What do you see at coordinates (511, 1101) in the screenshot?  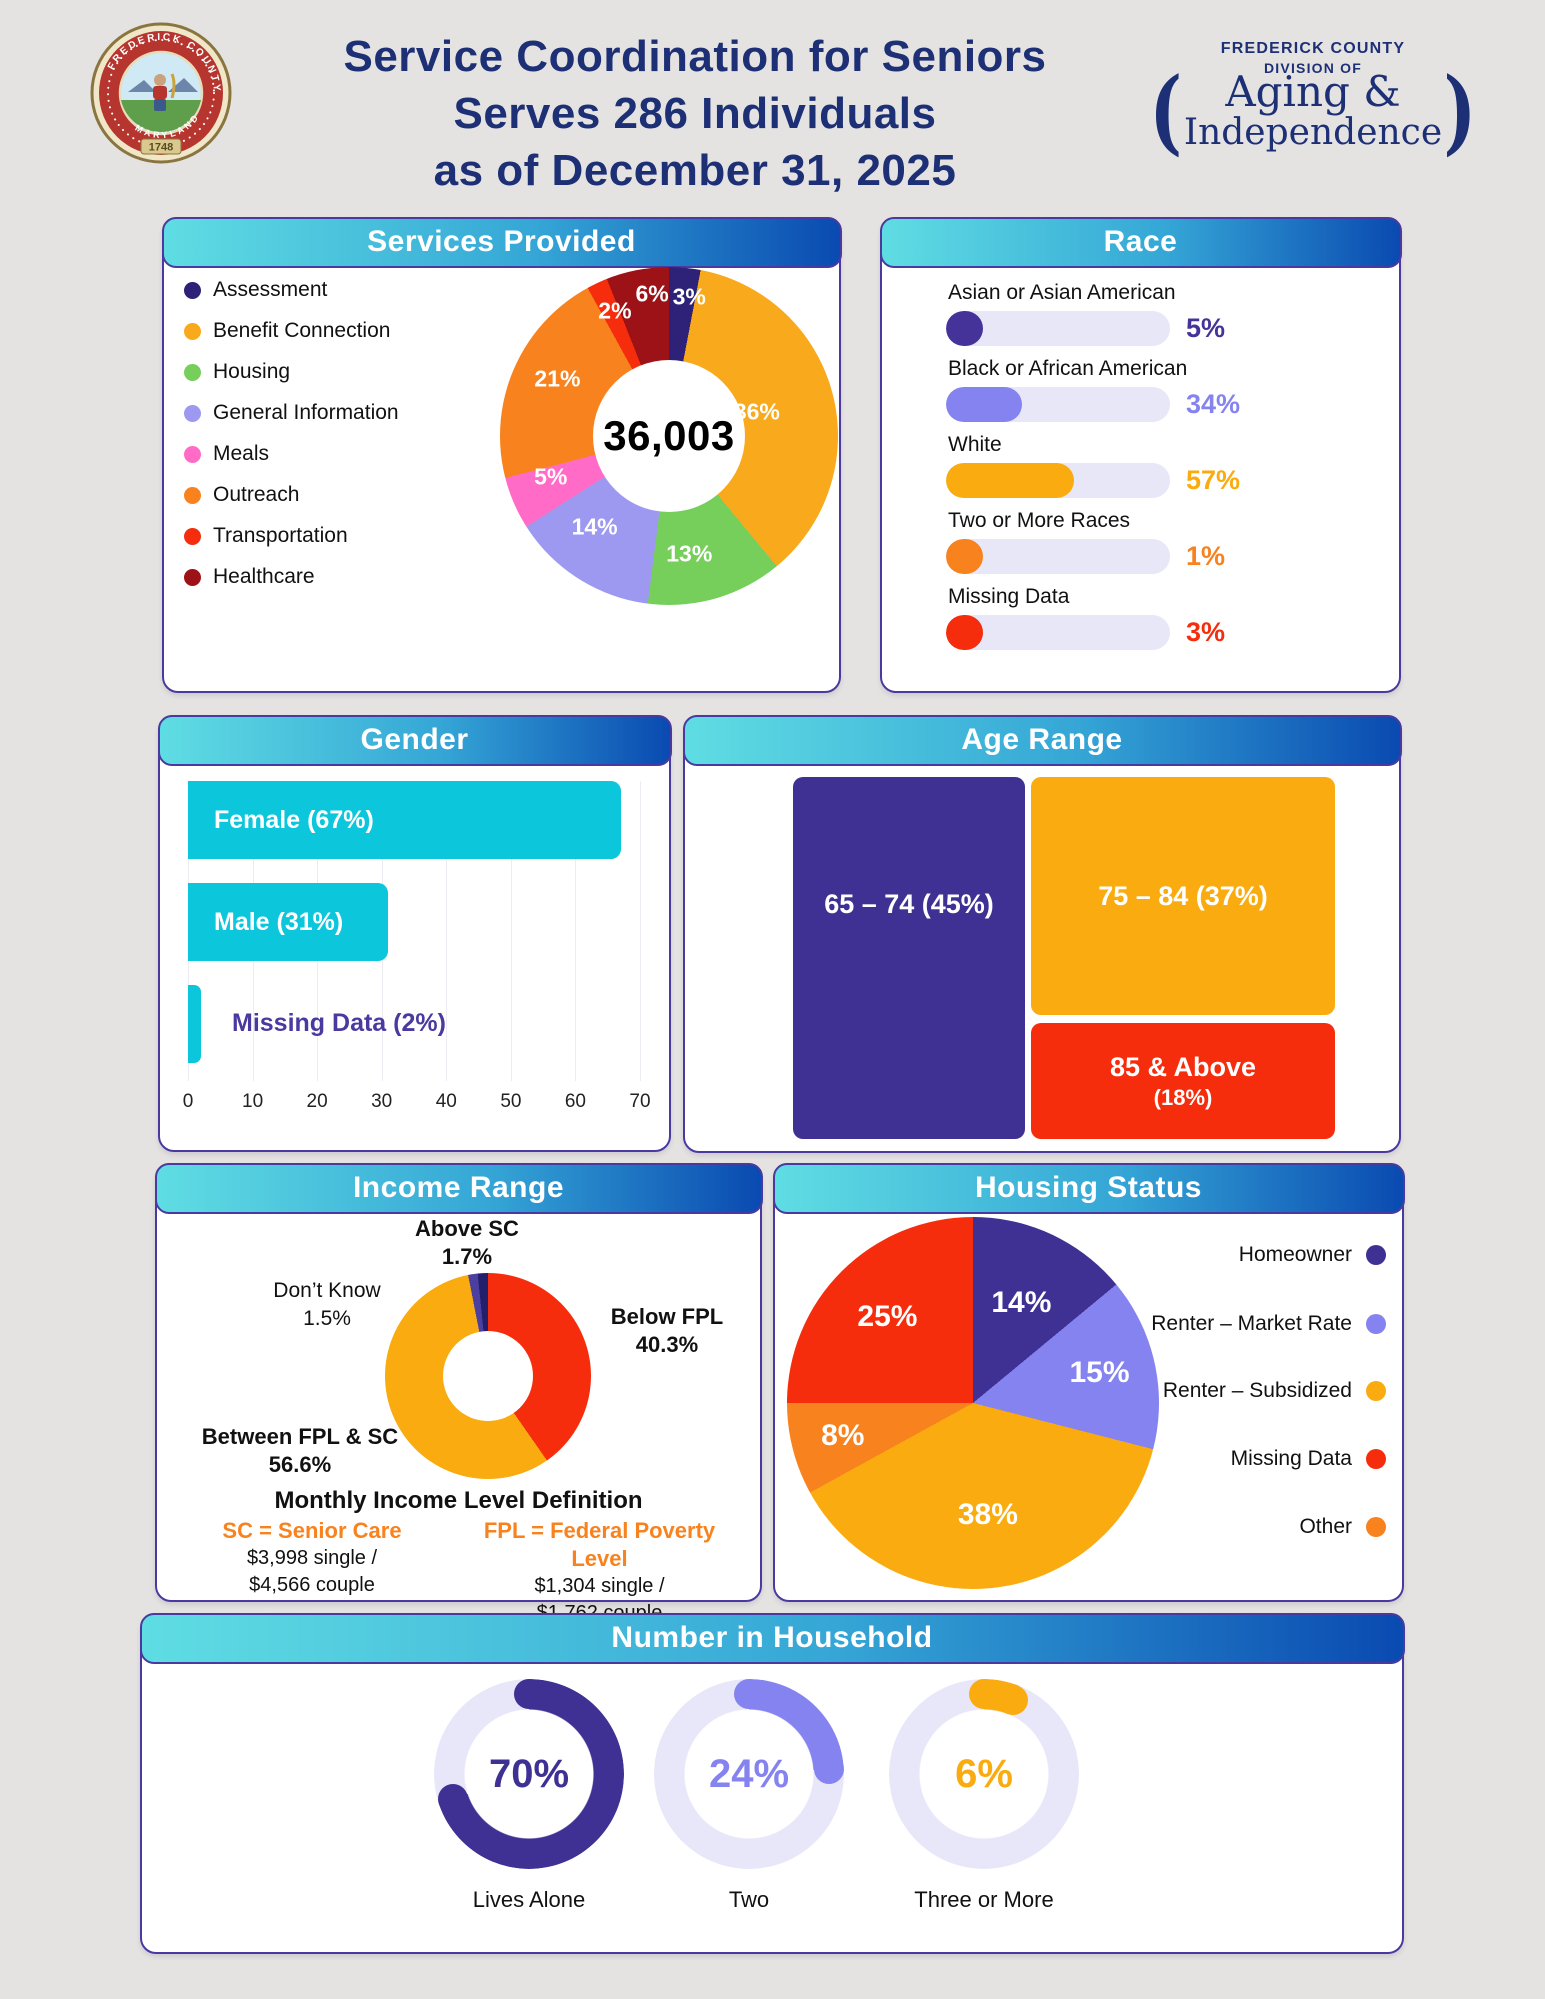 I see `x-tick: 50` at bounding box center [511, 1101].